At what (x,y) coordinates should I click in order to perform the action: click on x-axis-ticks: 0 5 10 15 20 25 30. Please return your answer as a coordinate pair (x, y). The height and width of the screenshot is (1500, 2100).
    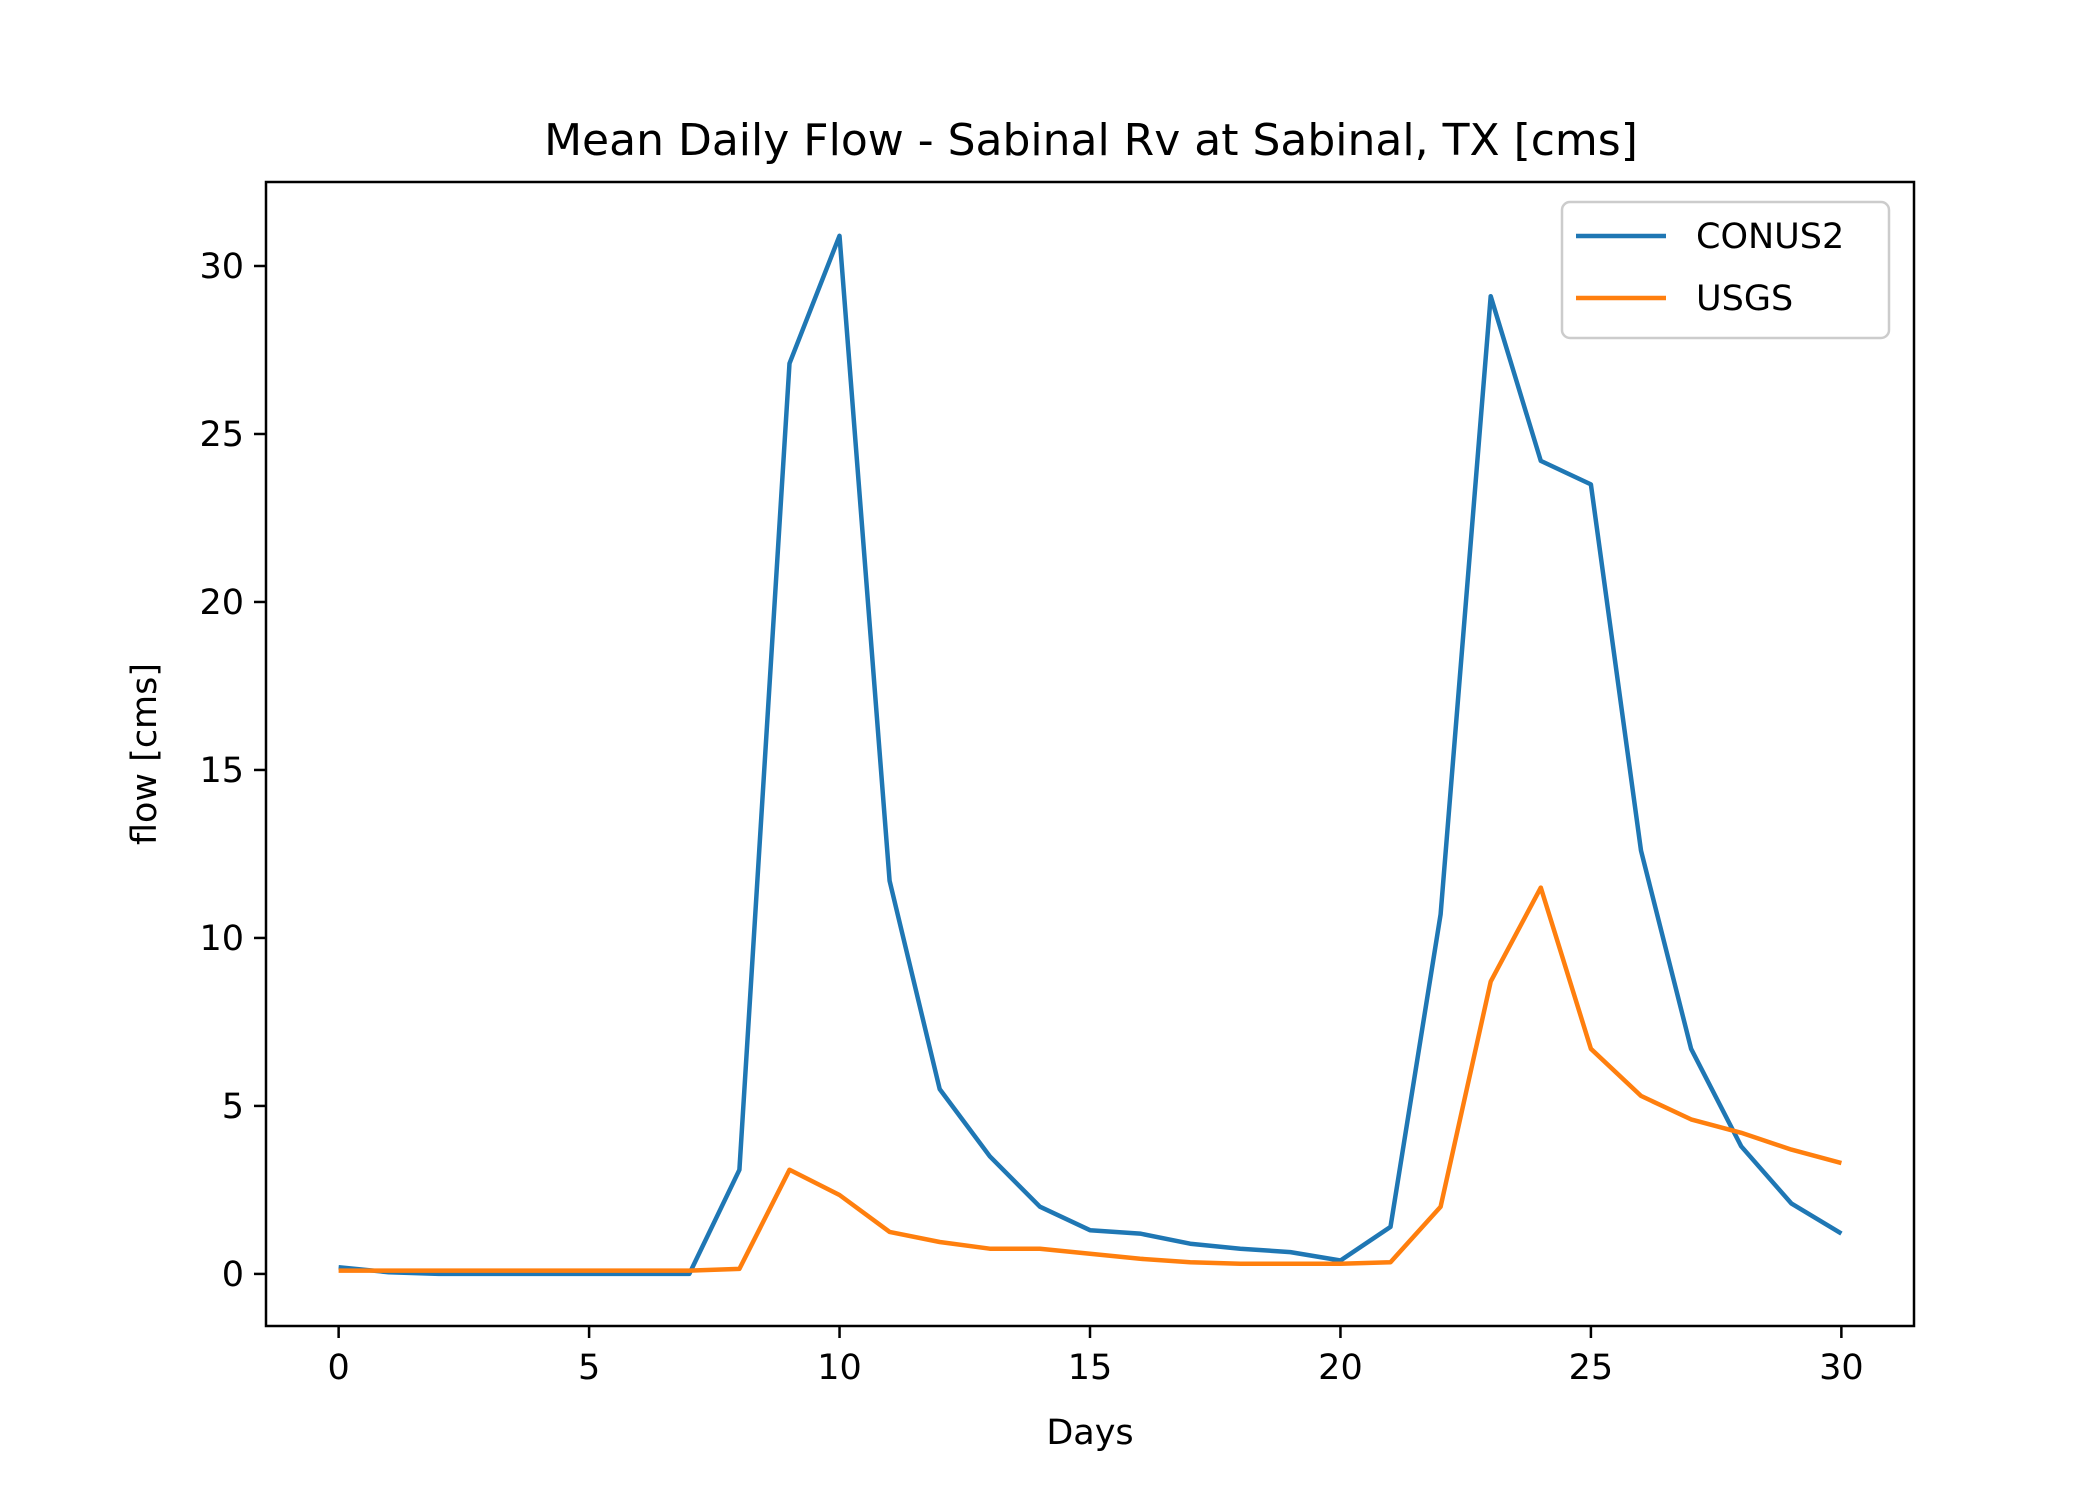
    Looking at the image, I should click on (1095, 1357).